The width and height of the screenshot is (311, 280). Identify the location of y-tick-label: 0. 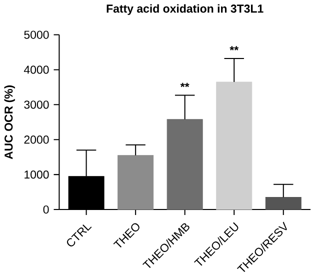
(46, 209).